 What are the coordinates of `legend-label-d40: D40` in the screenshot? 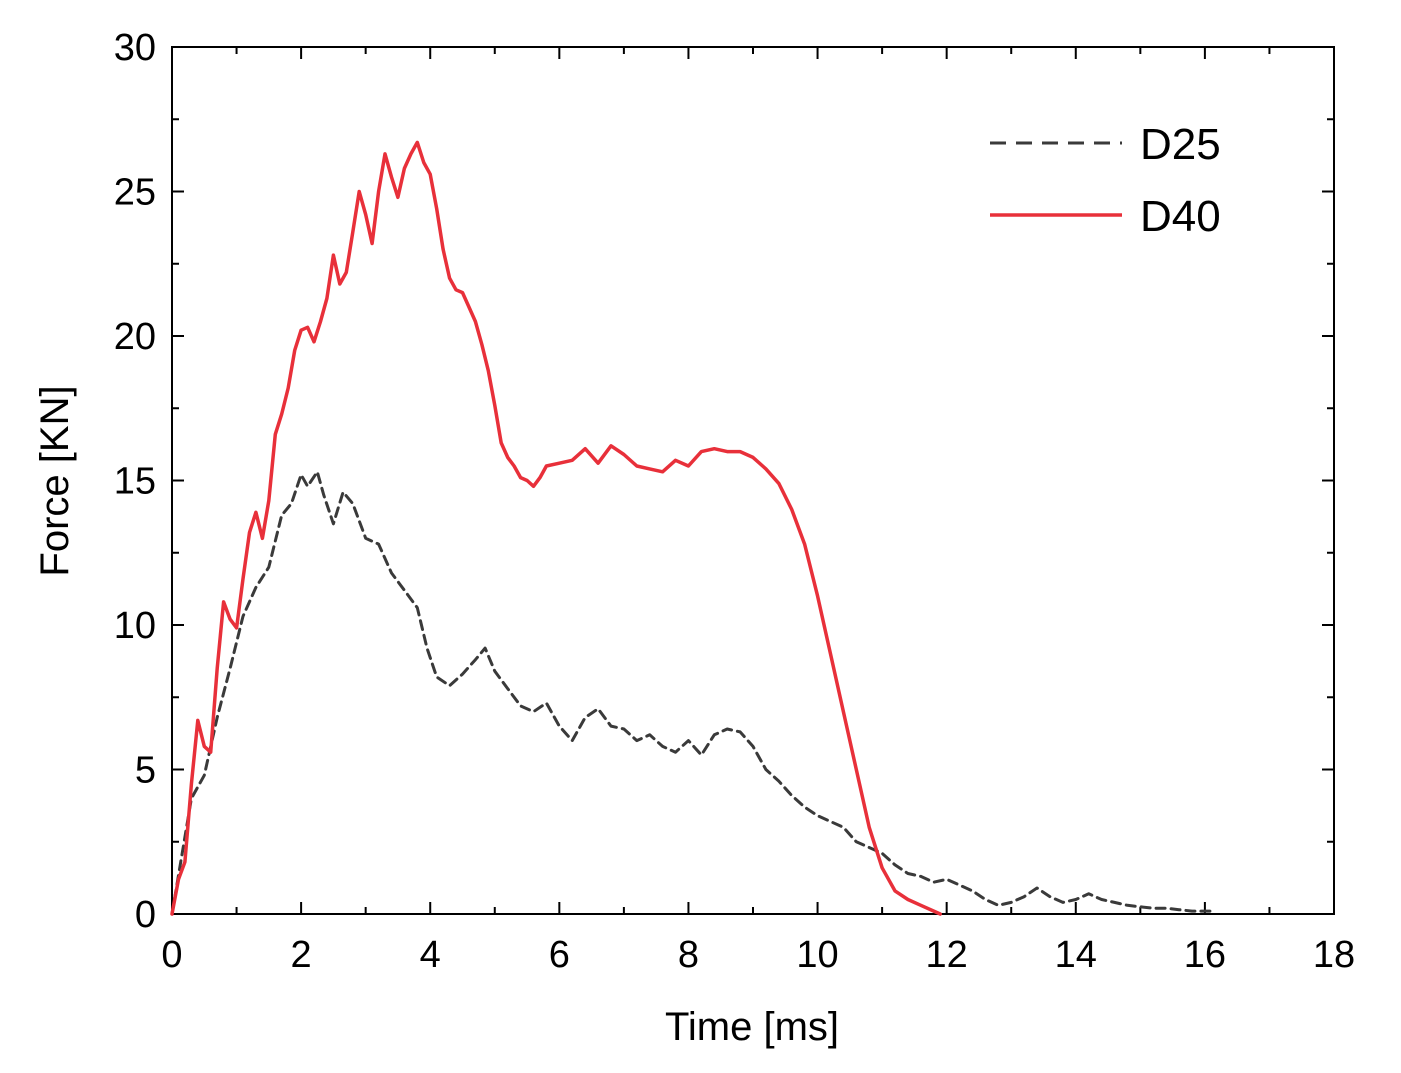 It's located at (1180, 216).